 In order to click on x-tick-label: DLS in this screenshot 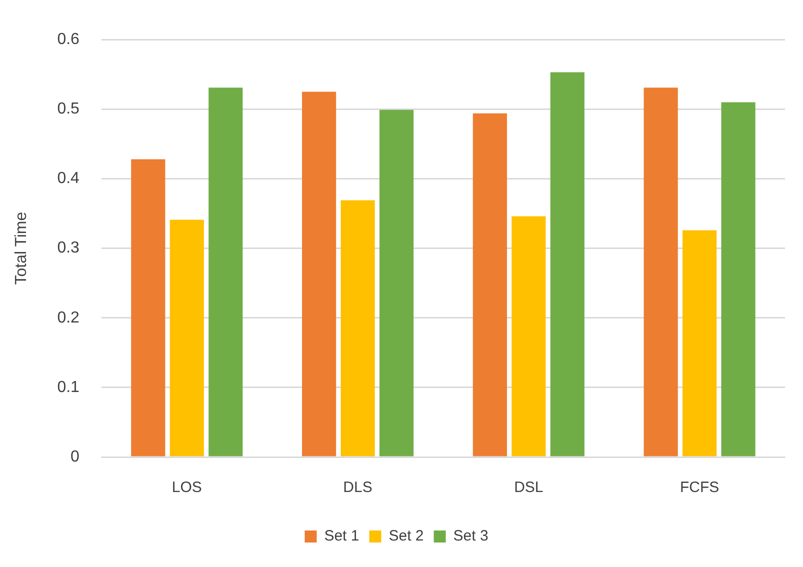, I will do `click(357, 487)`.